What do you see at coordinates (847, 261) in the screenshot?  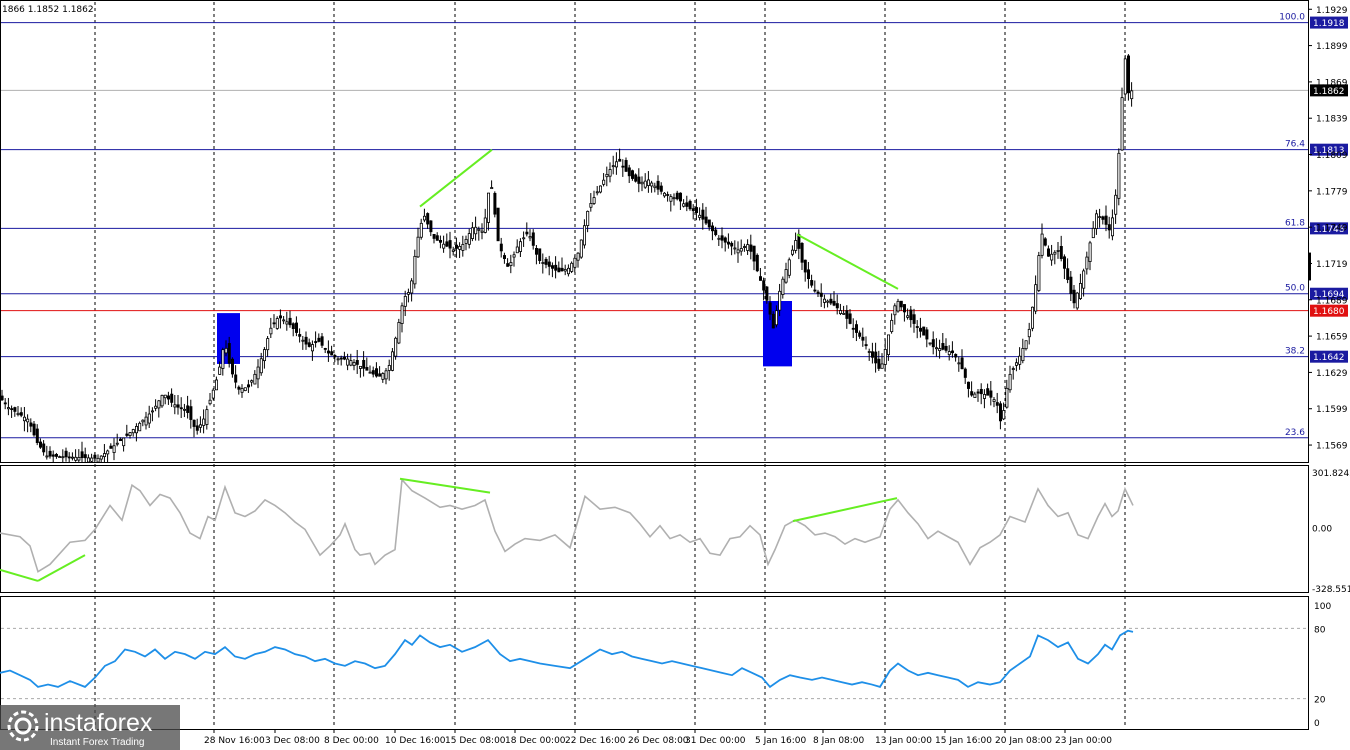 I see `price-divergence-line` at bounding box center [847, 261].